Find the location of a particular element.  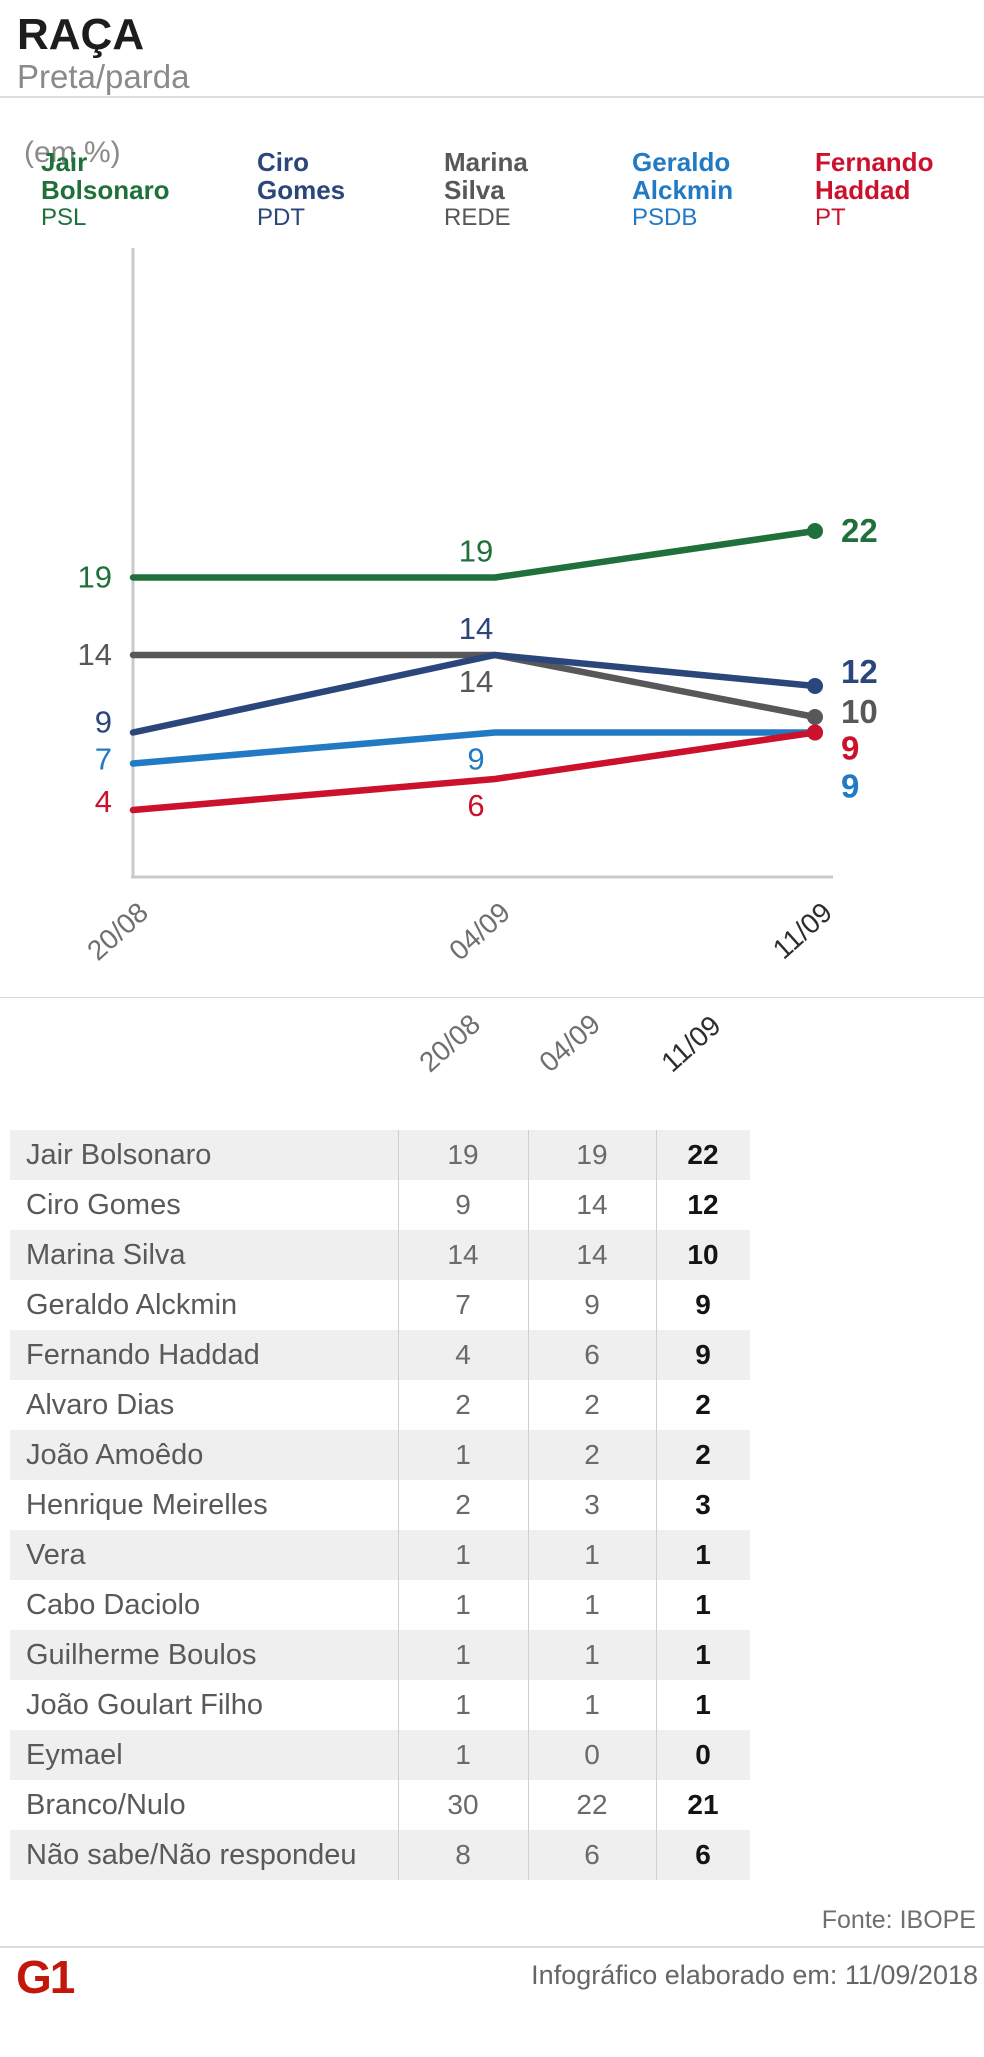

table-row: Henrique Meirelles 2 3 3 is located at coordinates (380, 1505).